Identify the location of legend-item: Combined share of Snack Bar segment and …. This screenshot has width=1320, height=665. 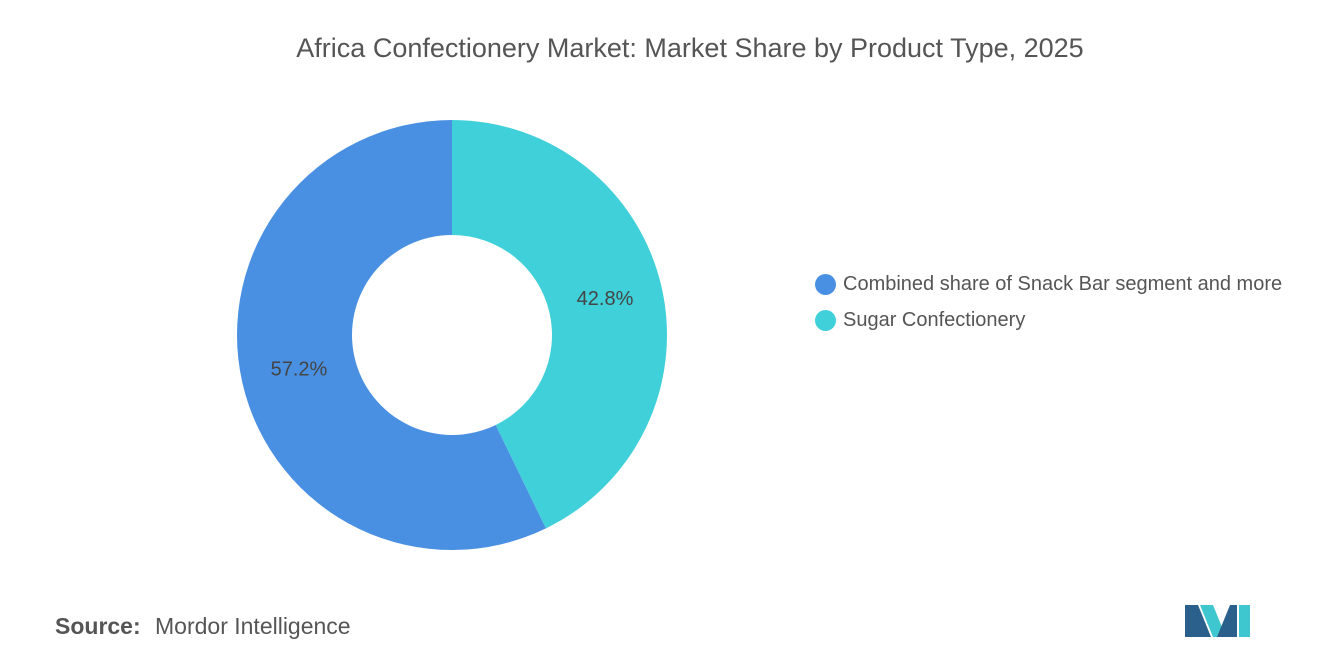
(1055, 284).